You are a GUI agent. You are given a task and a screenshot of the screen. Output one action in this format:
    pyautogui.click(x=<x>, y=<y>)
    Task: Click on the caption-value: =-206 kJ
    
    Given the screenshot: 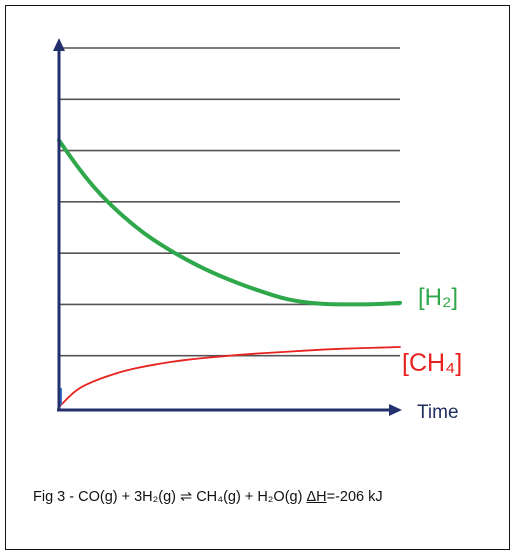 What is the action you would take?
    pyautogui.click(x=354, y=497)
    